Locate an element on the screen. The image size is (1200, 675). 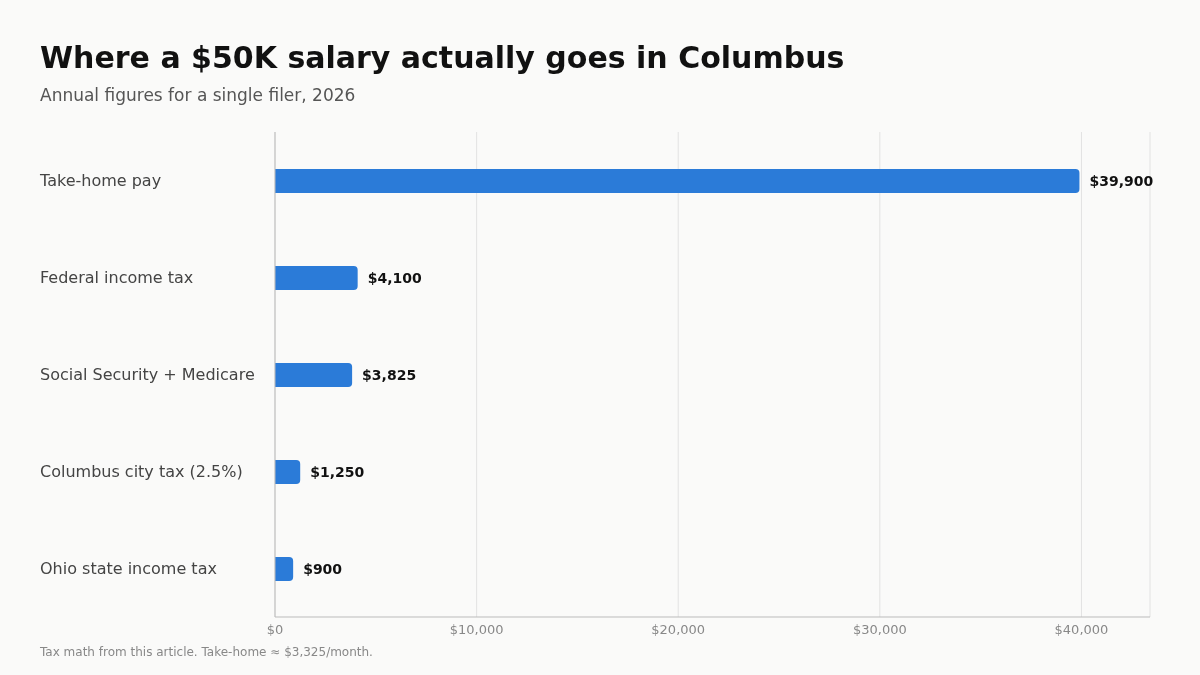
y-tick-label: Federal income tax is located at coordinates (117, 277).